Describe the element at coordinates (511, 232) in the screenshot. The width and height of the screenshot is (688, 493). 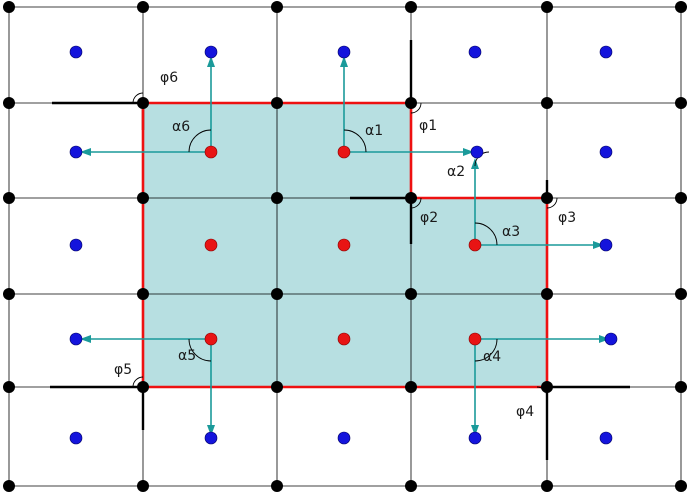
I see `alpha3-label: α3` at that location.